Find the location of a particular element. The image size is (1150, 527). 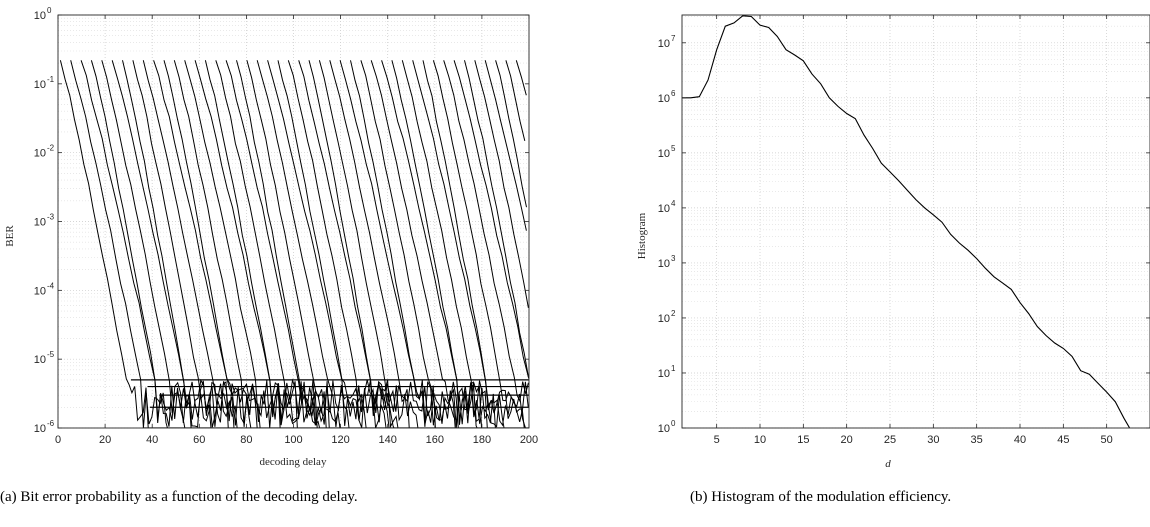

chart-a-y-tick-exponent: -3 is located at coordinates (51, 217).